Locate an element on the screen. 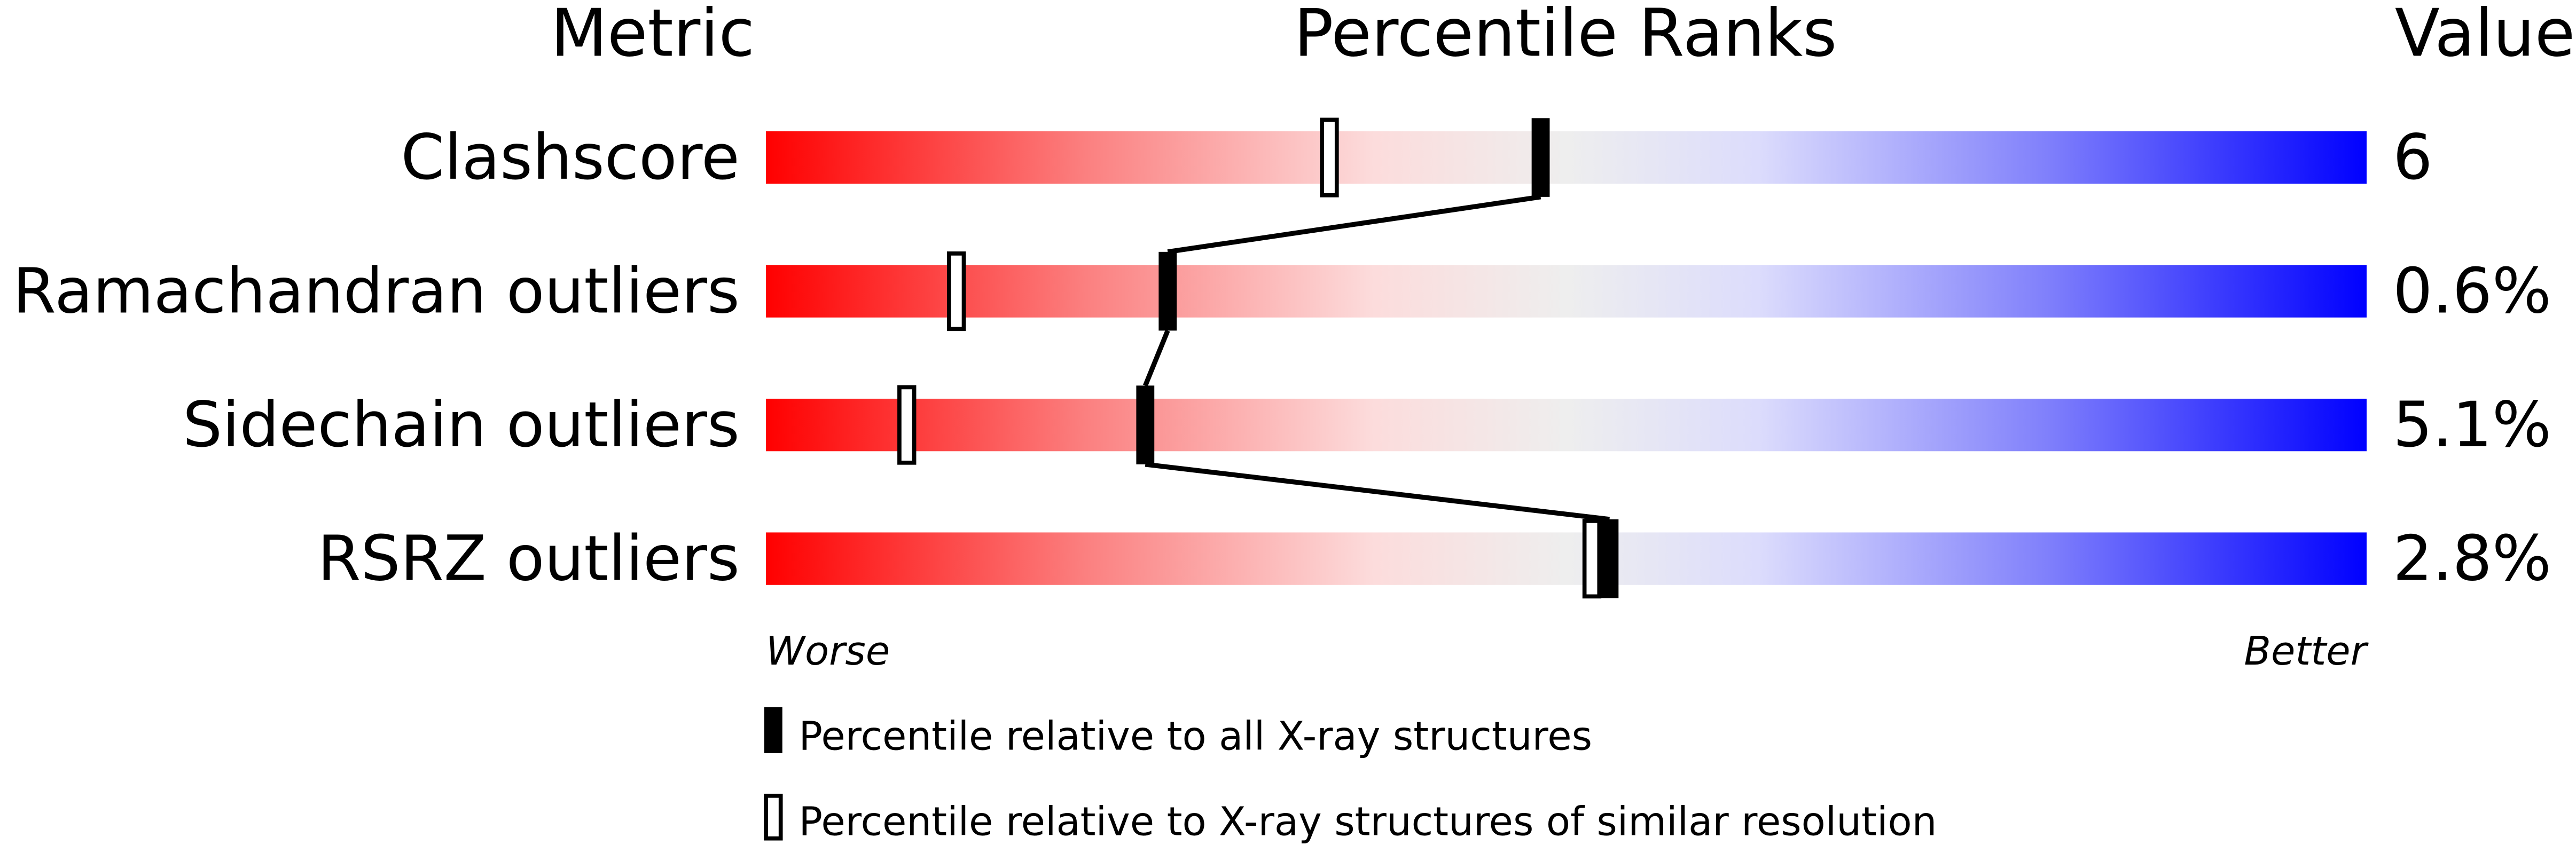 This screenshot has height=845, width=2576. axis-label-worse: Worse is located at coordinates (828, 651).